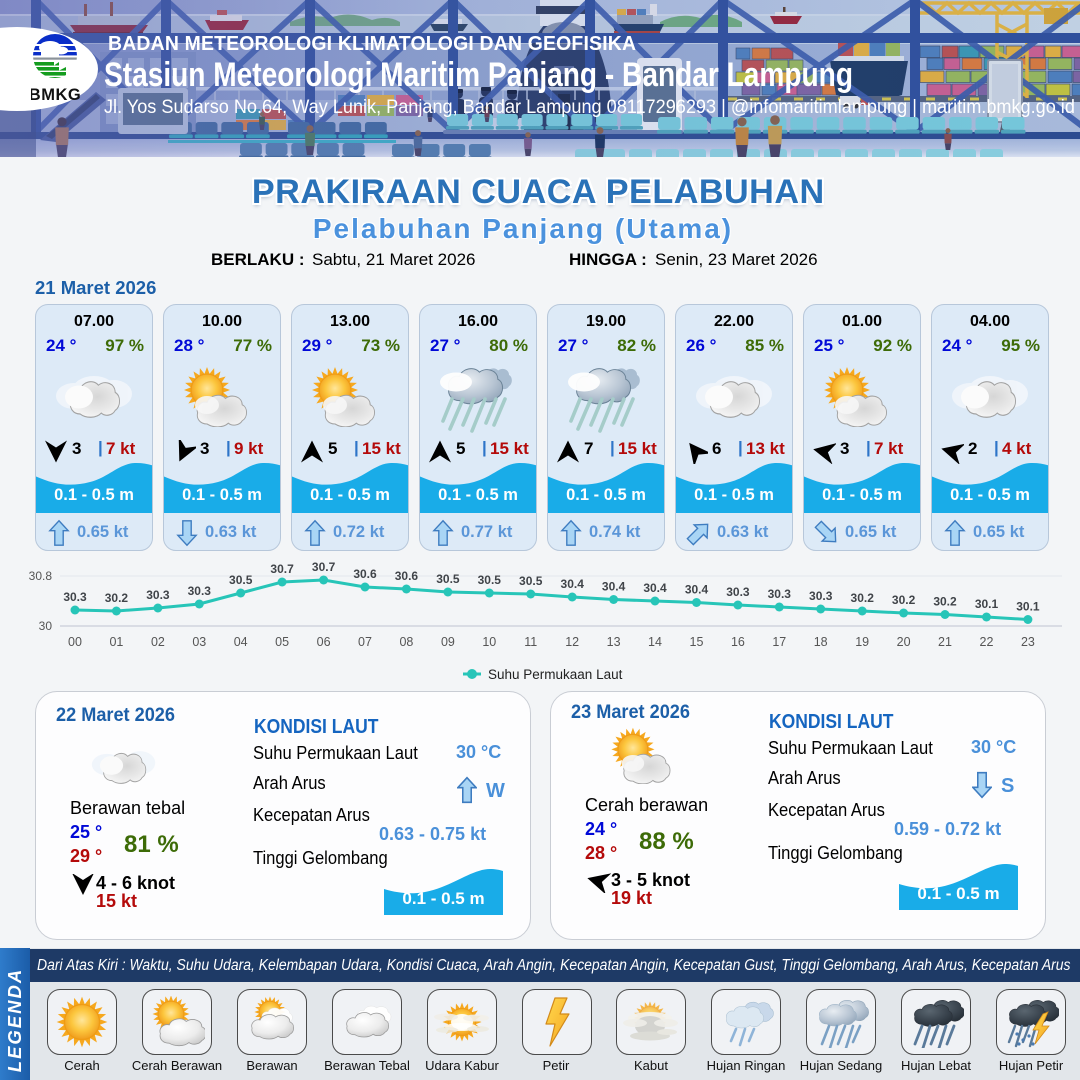 This screenshot has height=1080, width=1080. What do you see at coordinates (56, 95) in the screenshot?
I see `svg-text: BMKG` at bounding box center [56, 95].